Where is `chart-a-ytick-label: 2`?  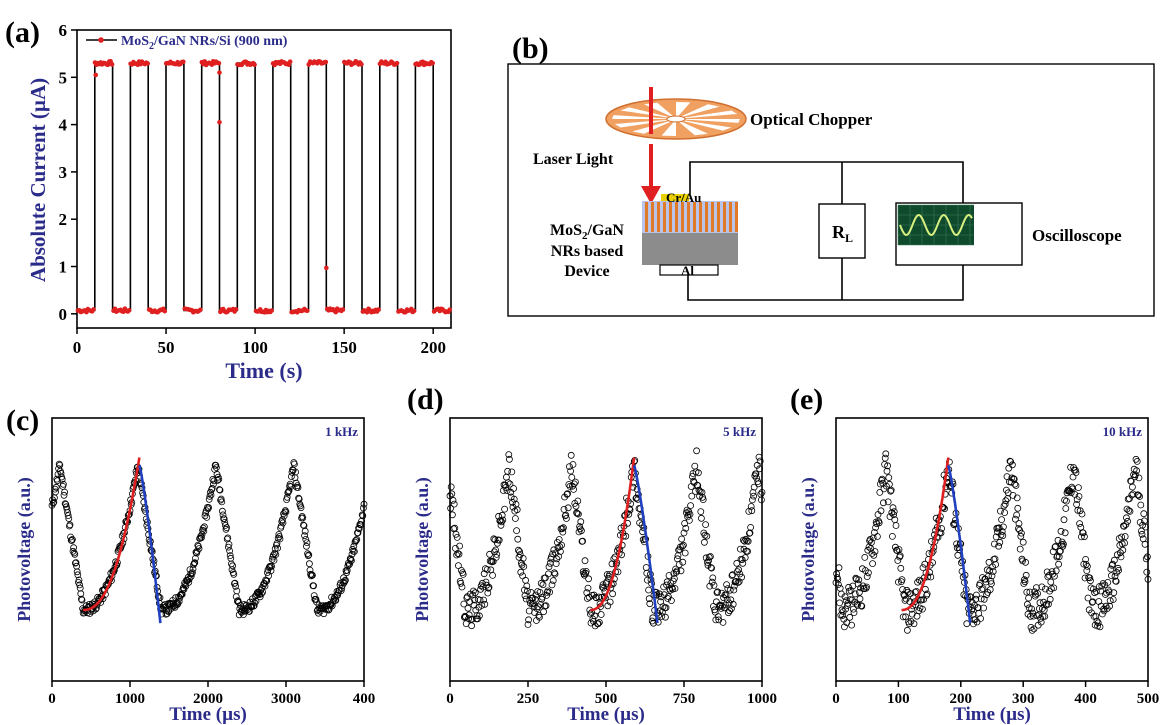
chart-a-ytick-label: 2 is located at coordinates (63, 219).